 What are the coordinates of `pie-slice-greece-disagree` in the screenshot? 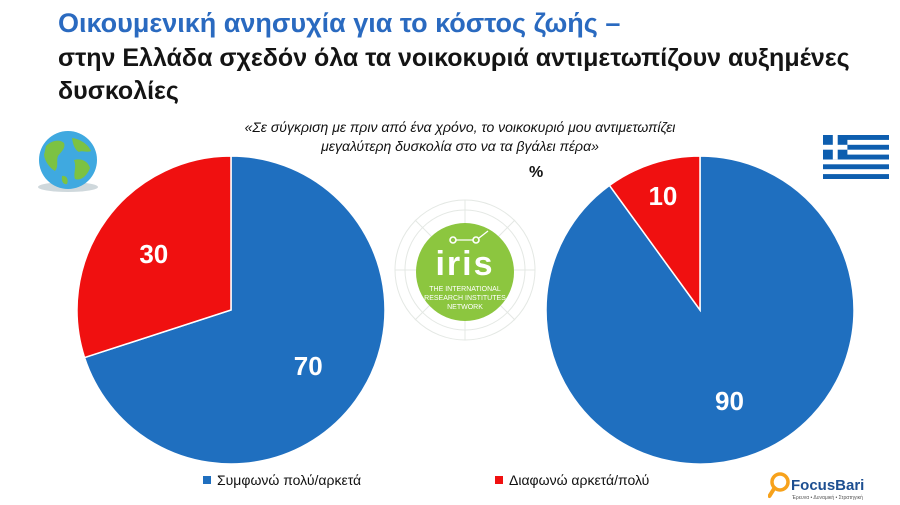 It's located at (654, 234).